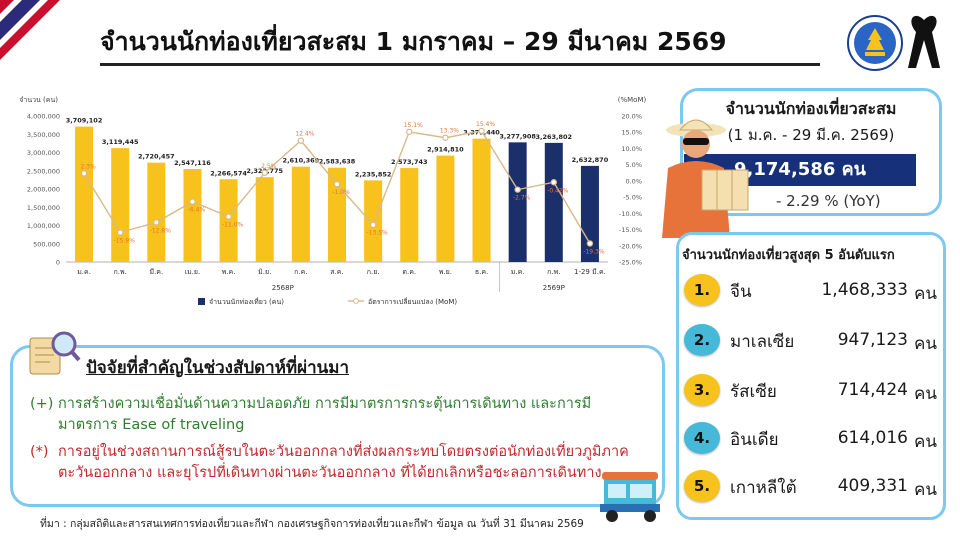  Describe the element at coordinates (872, 390) in the screenshot. I see `rank-value: 714,424` at that location.